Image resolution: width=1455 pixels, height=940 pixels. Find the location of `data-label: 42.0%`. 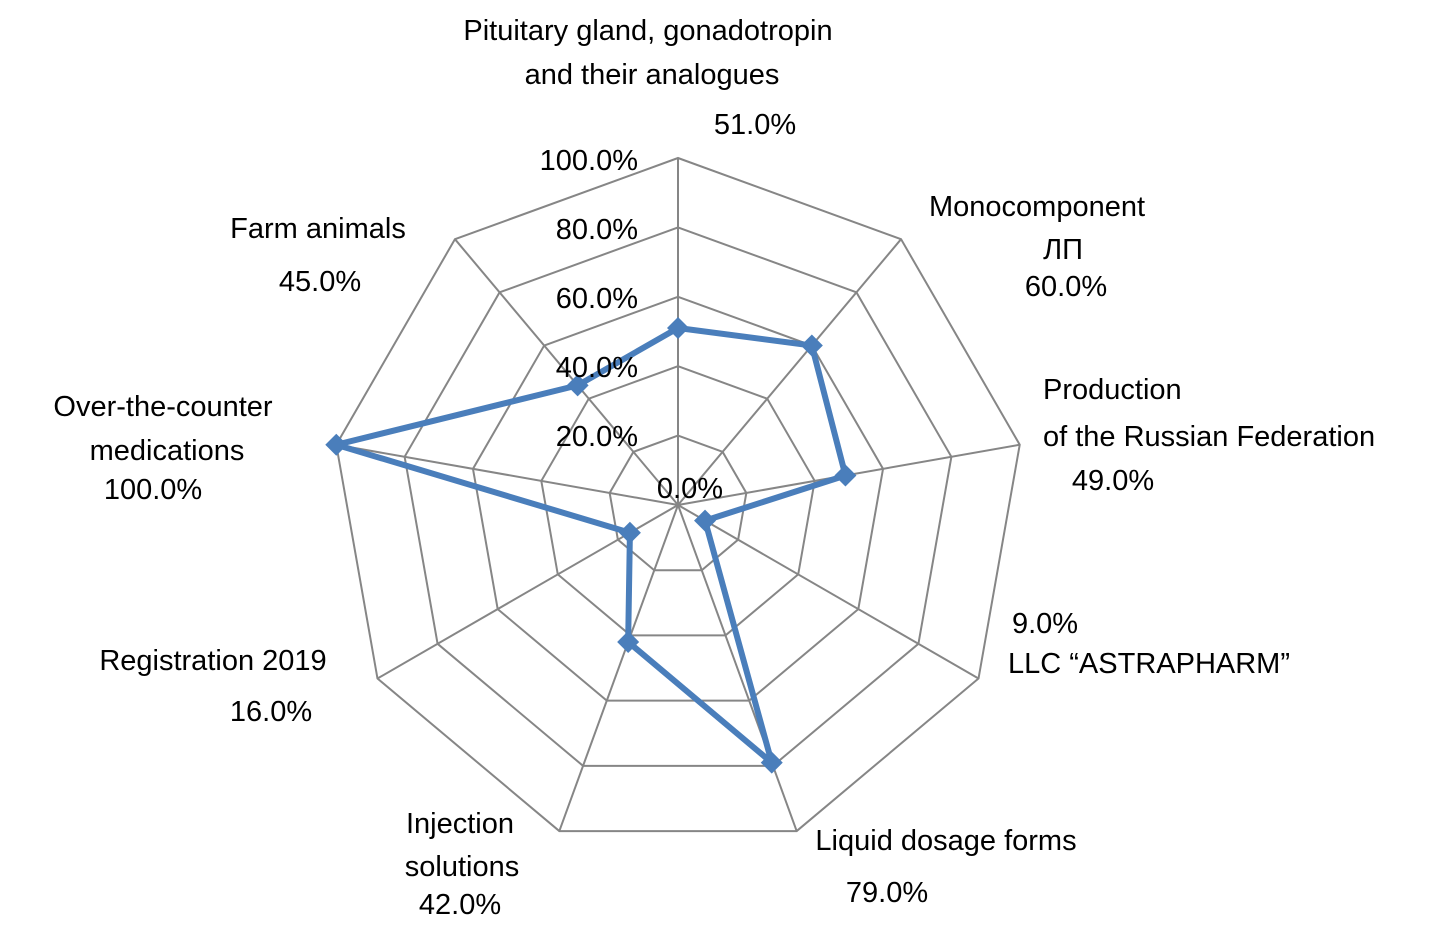

data-label: 42.0% is located at coordinates (460, 905).